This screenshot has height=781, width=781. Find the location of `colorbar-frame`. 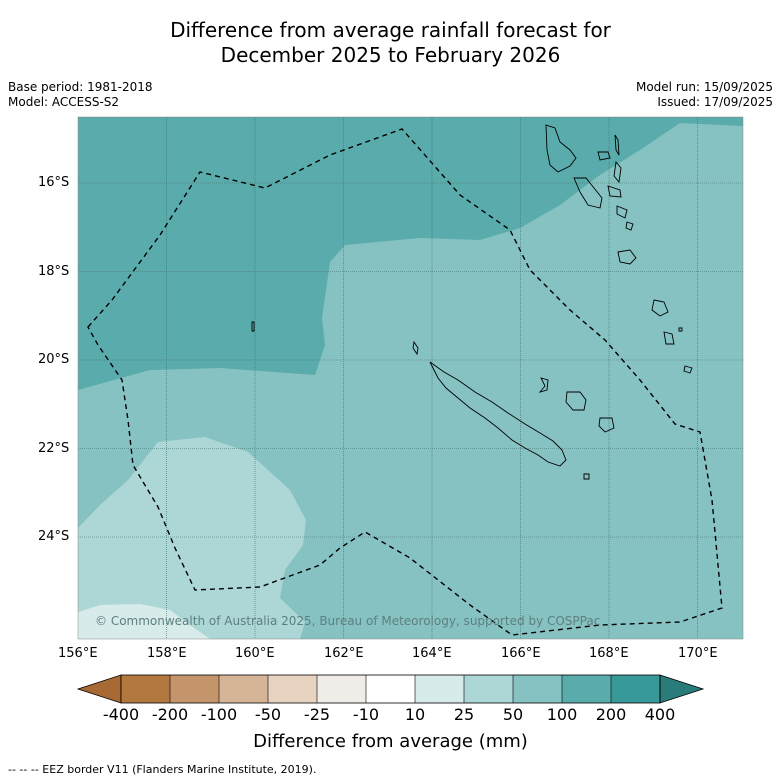

colorbar-frame is located at coordinates (390, 689).